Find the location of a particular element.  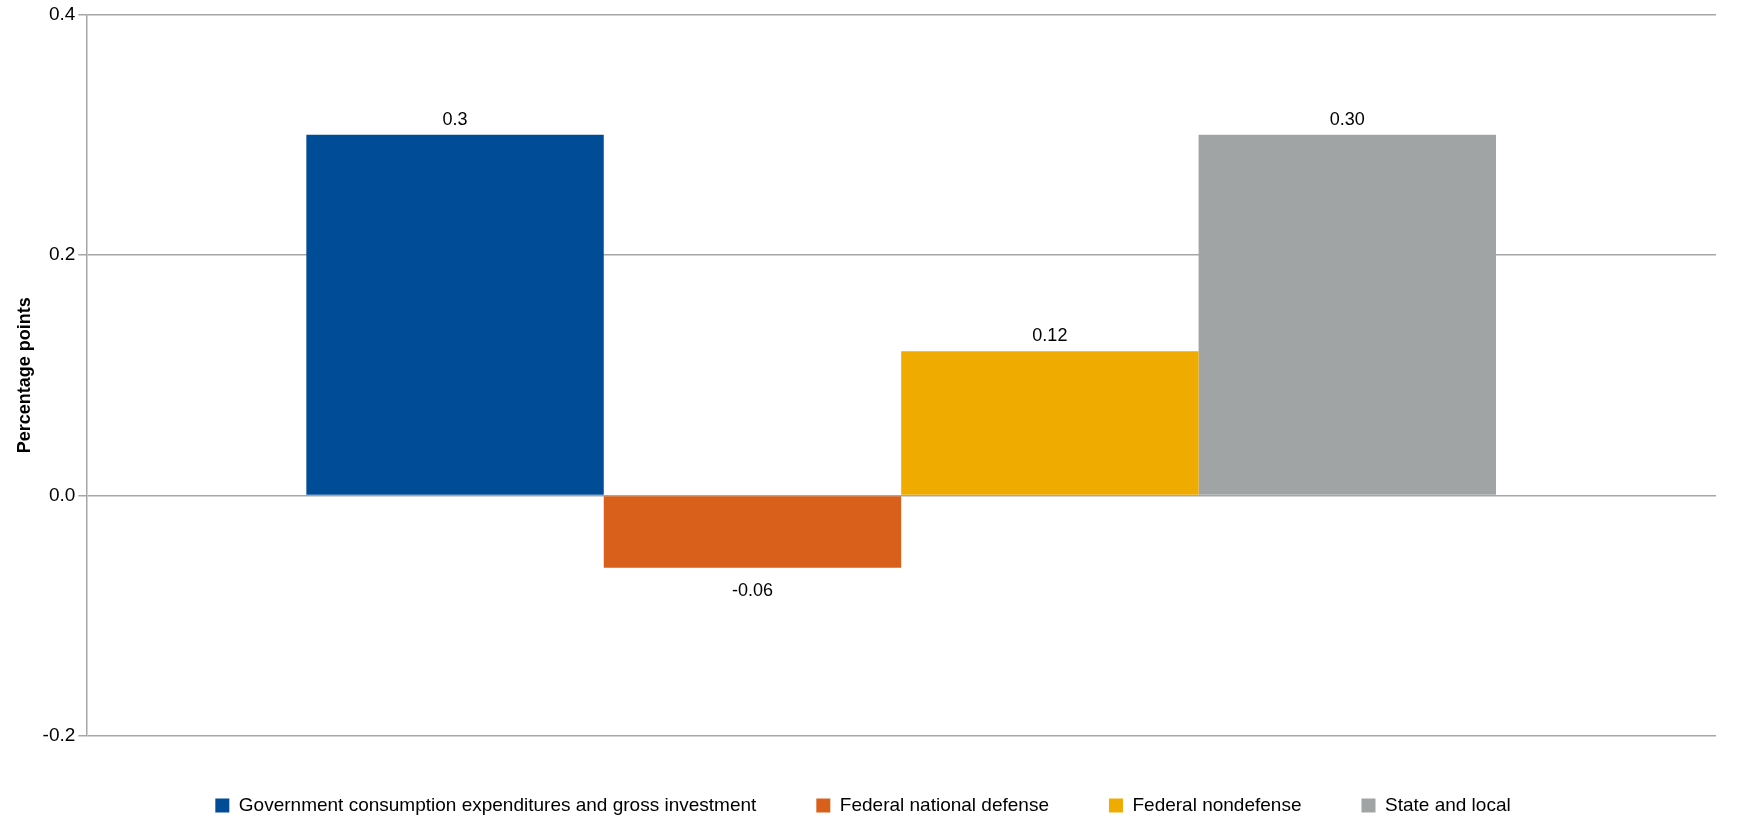

legend-label: Federal nondefense is located at coordinates (1217, 804).